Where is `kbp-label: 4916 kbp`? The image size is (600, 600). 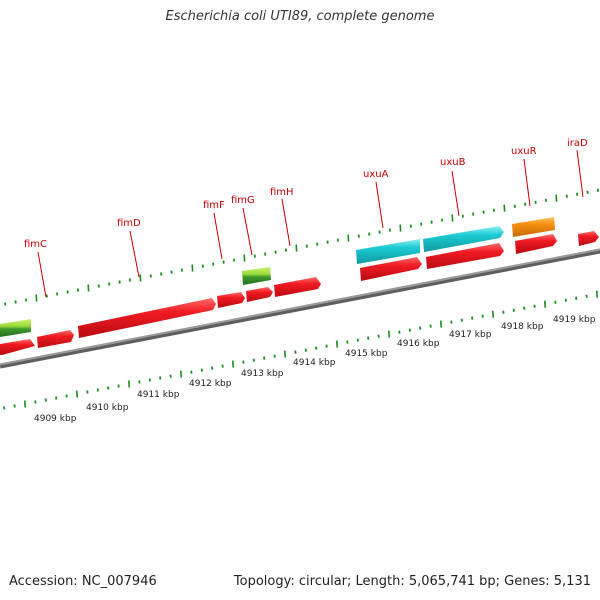 kbp-label: 4916 kbp is located at coordinates (418, 344).